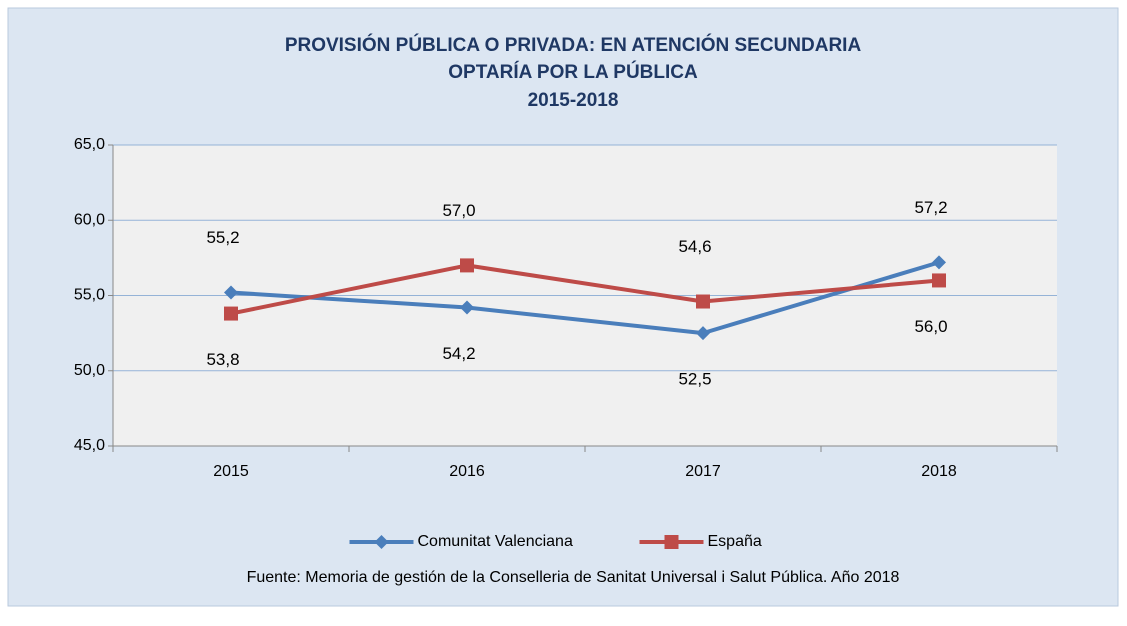  Describe the element at coordinates (222, 237) in the screenshot. I see `data-label: 55,2` at that location.